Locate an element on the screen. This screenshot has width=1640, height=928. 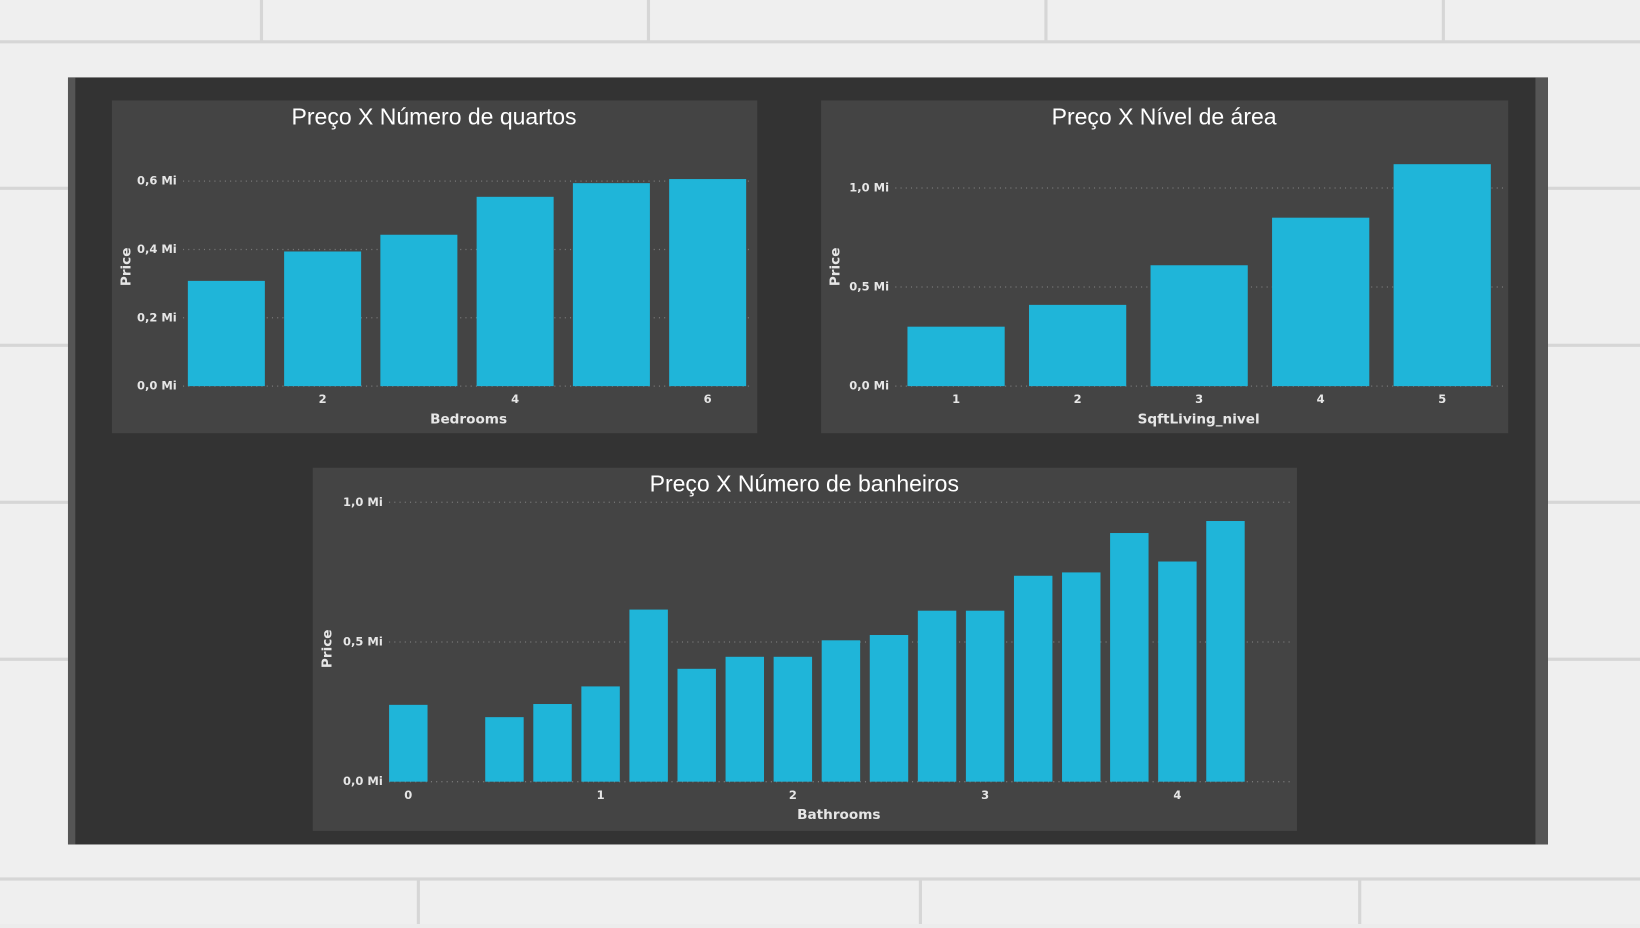
y-tick-label: 0,4 Mi is located at coordinates (157, 249).